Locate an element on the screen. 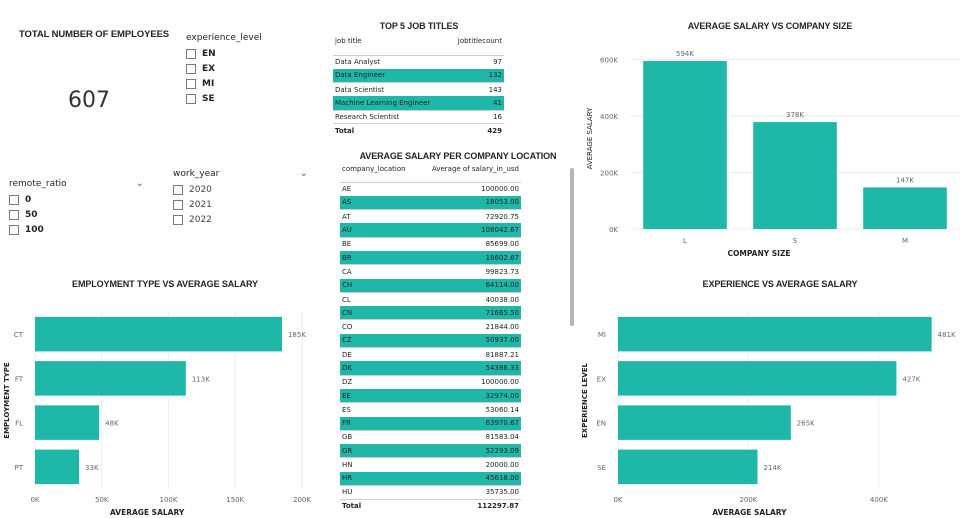 This screenshot has width=977, height=518. data-label: 33K is located at coordinates (92, 468).